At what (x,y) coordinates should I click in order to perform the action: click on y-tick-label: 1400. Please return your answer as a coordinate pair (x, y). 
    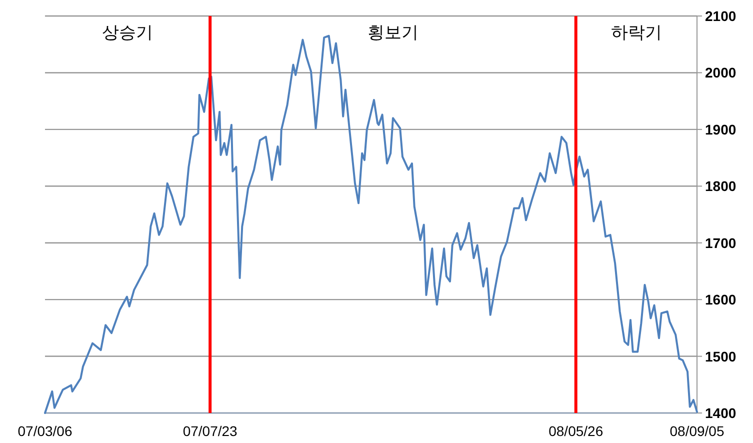
    Looking at the image, I should click on (720, 413).